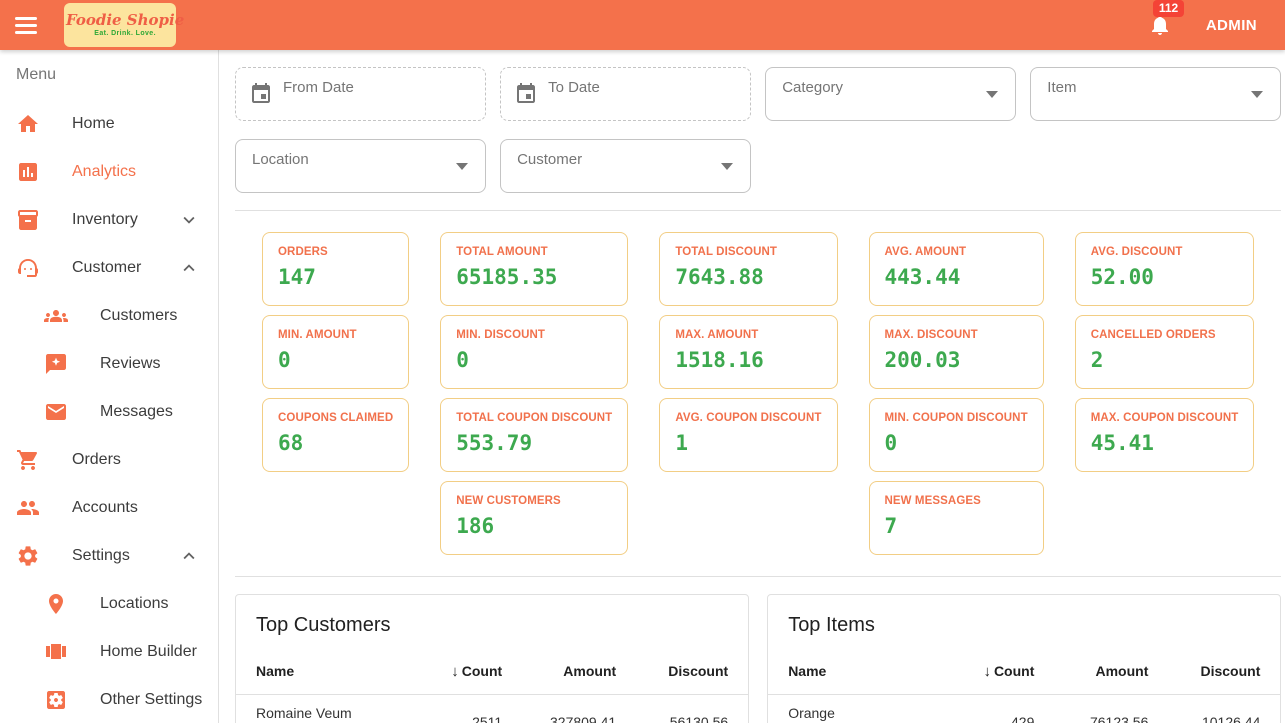  I want to click on sidebar-item-home-builder: Home Builder, so click(109, 652).